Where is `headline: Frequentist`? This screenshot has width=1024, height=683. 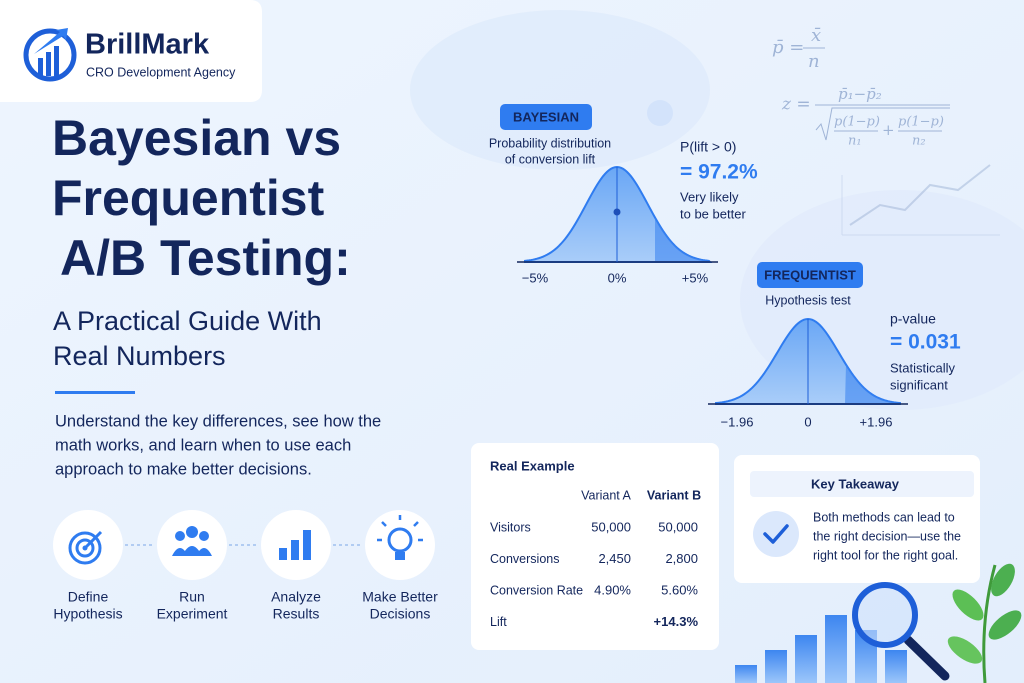
headline: Frequentist is located at coordinates (188, 198).